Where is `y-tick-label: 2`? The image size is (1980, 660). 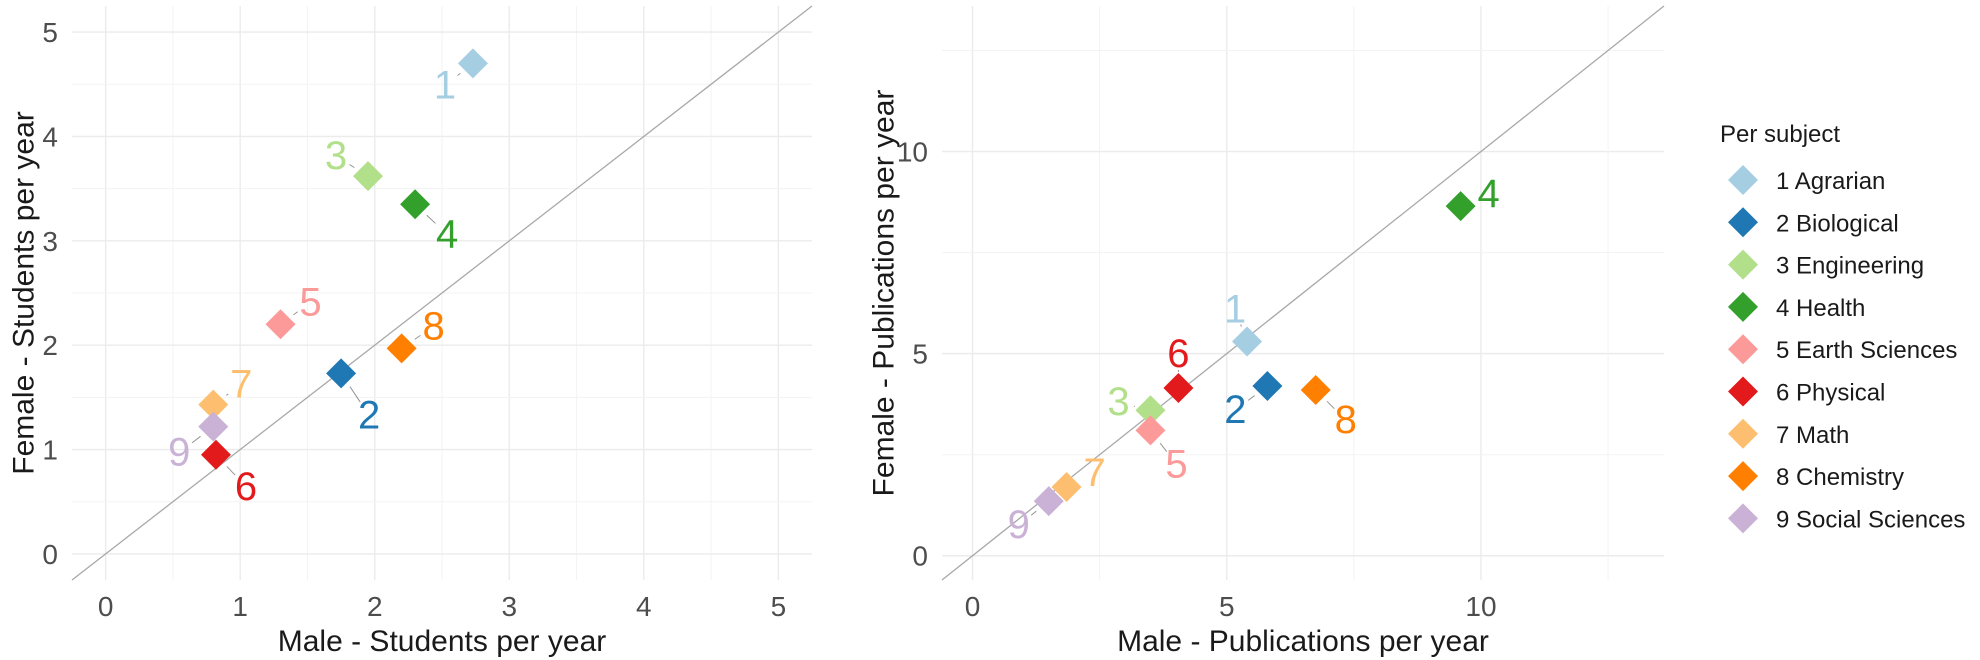
y-tick-label: 2 is located at coordinates (50, 345).